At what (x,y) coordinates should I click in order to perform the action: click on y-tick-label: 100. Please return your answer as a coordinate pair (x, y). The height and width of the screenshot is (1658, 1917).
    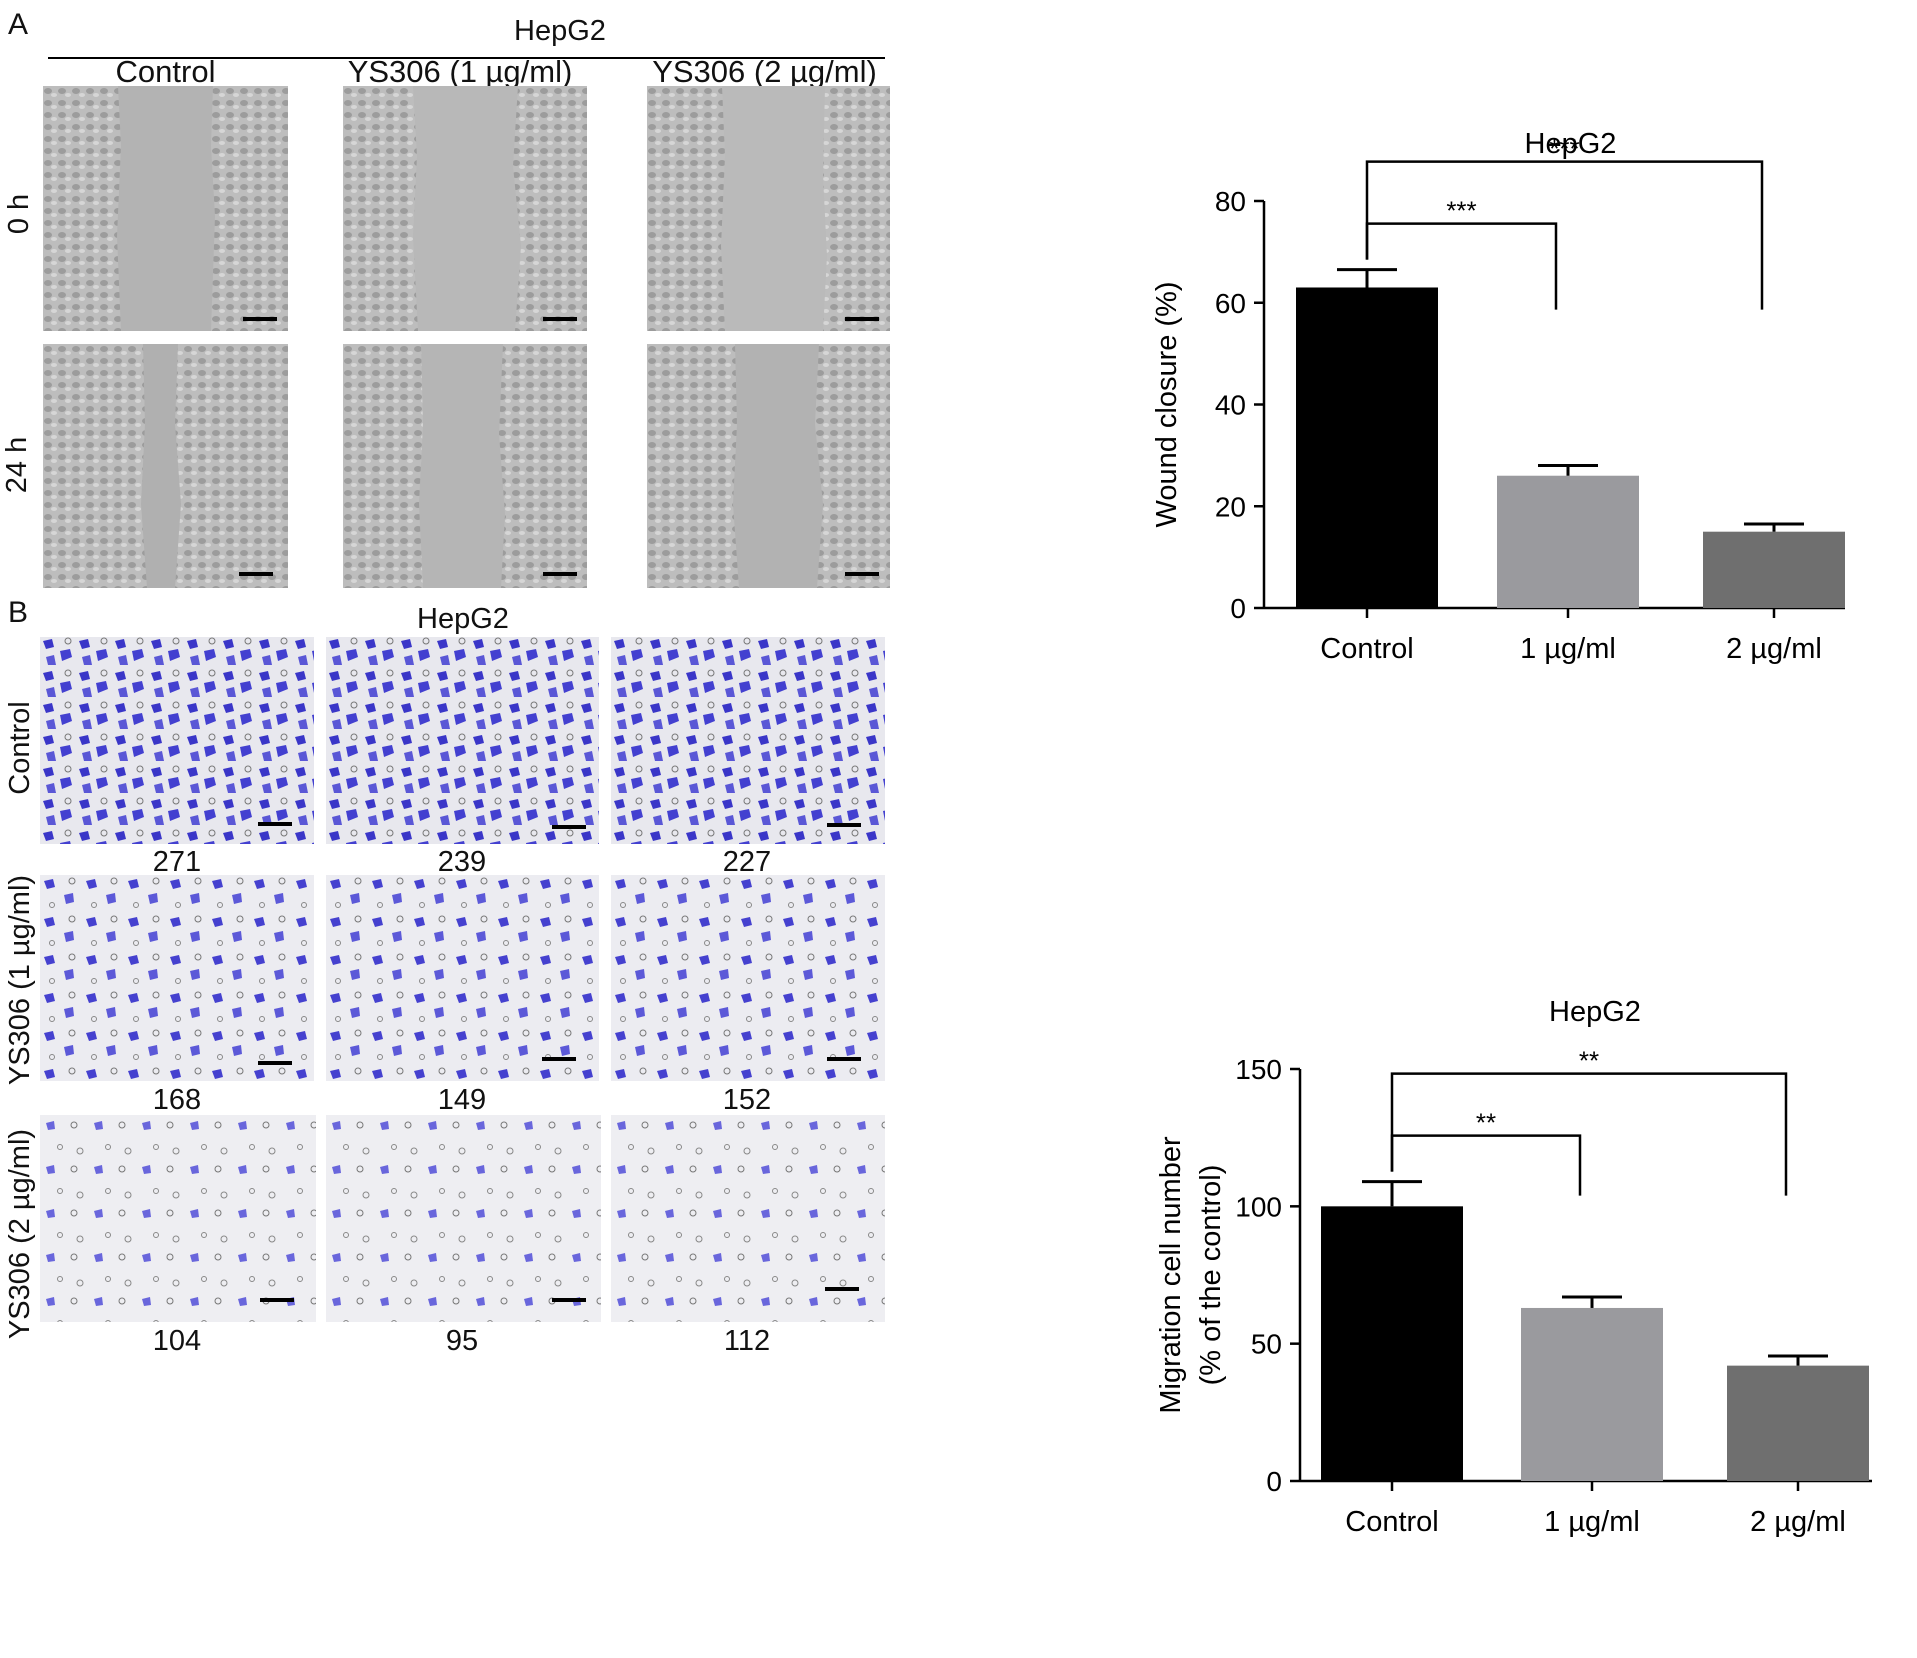
    Looking at the image, I should click on (1258, 1206).